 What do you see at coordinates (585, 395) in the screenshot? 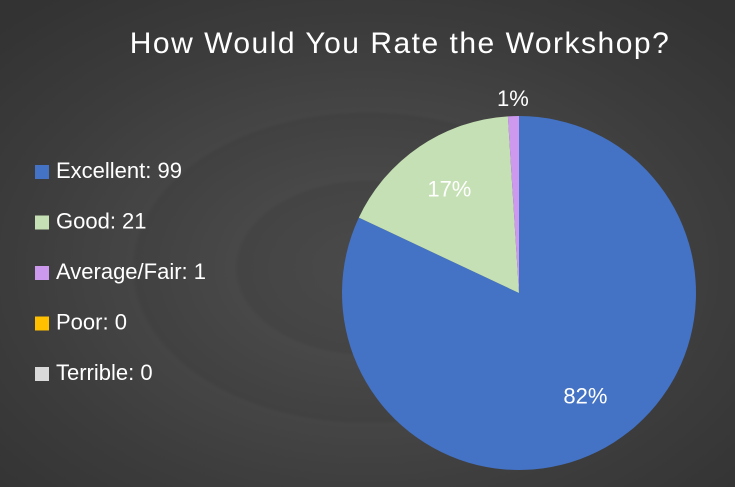
I see `data-label: 82%` at bounding box center [585, 395].